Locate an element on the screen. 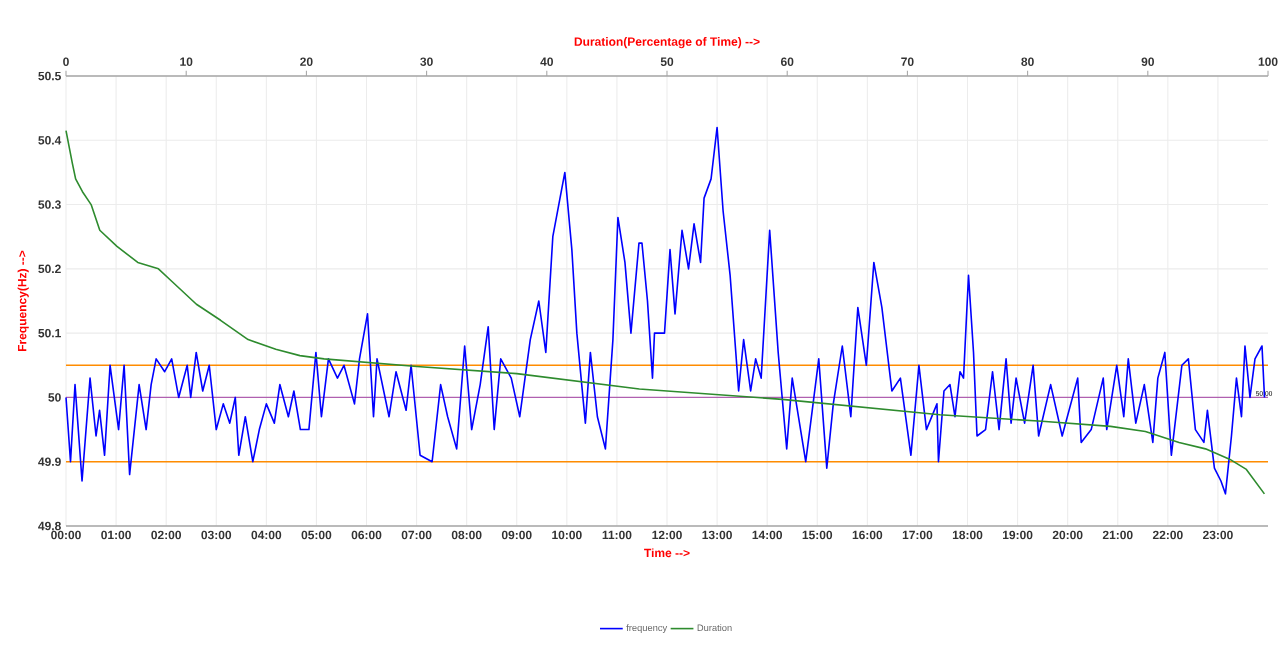 The height and width of the screenshot is (657, 1281). y-tick-label: 49.9 is located at coordinates (49, 461).